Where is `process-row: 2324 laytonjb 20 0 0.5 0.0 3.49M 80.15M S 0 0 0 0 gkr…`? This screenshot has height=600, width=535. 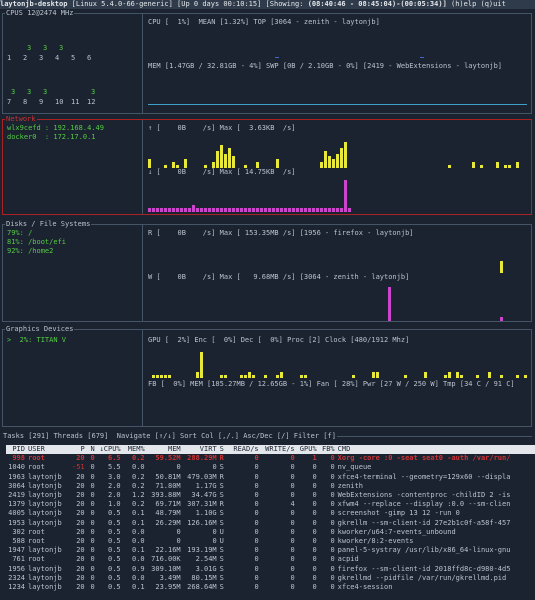
process-row: 2324 laytonjb 20 0 0.5 0.0 3.49M 80.15M S 0 0 0 0 gkr… is located at coordinates (270, 578).